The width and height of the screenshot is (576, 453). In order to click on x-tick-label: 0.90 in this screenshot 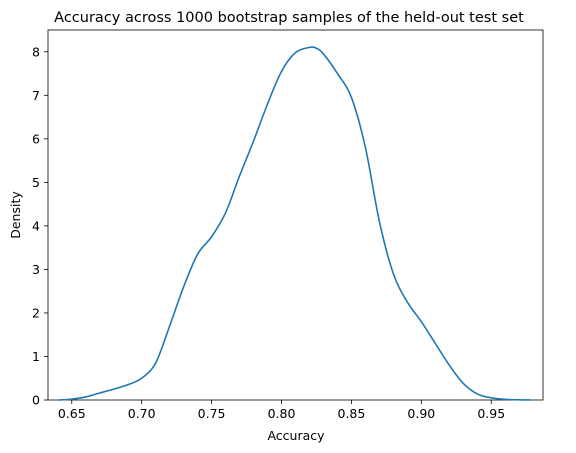, I will do `click(421, 413)`.